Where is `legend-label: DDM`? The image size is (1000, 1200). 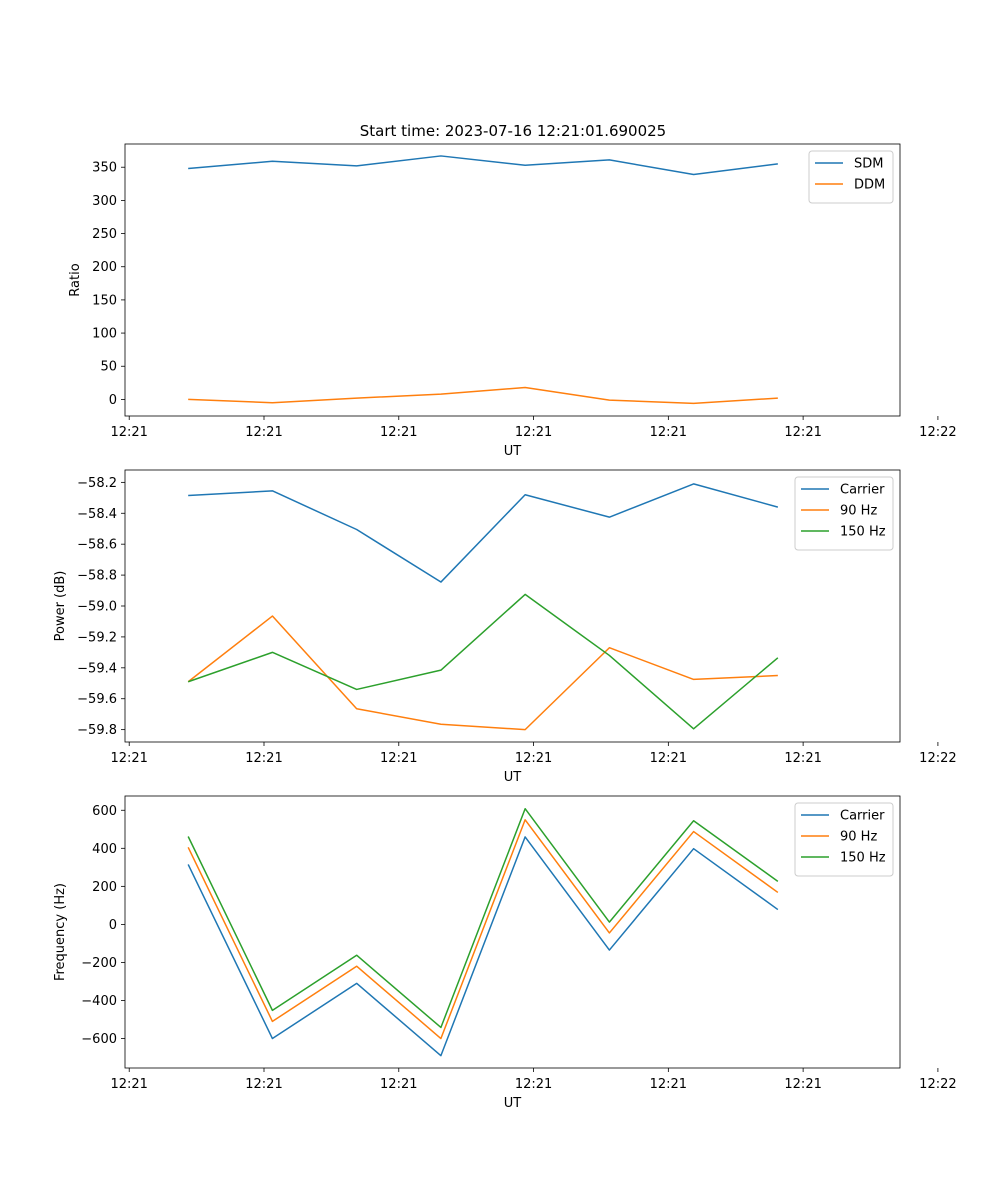
legend-label: DDM is located at coordinates (869, 185).